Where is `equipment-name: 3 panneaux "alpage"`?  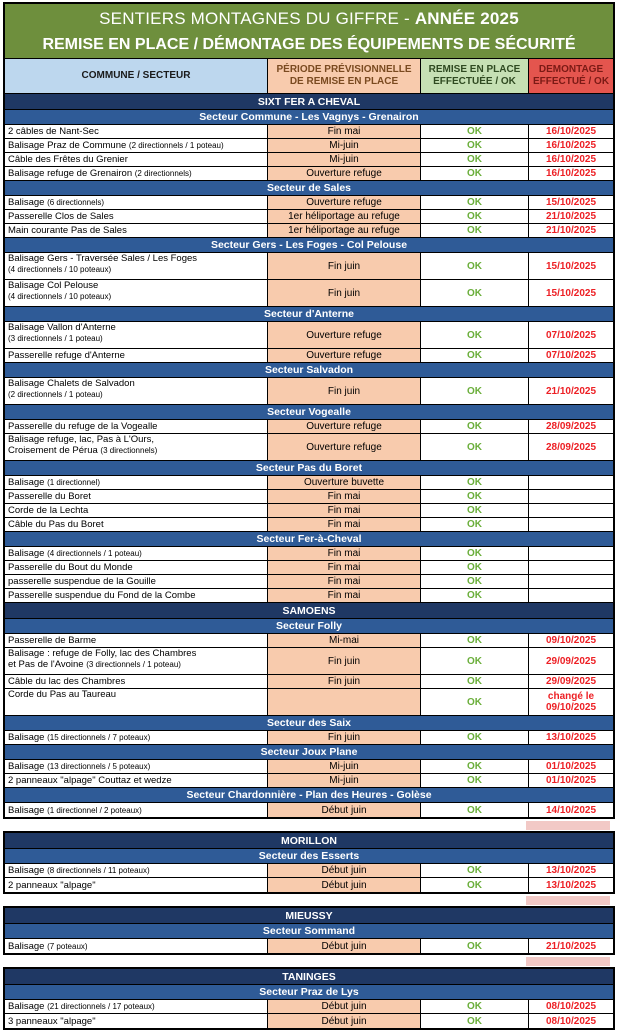
equipment-name: 3 panneaux "alpage" is located at coordinates (136, 1021).